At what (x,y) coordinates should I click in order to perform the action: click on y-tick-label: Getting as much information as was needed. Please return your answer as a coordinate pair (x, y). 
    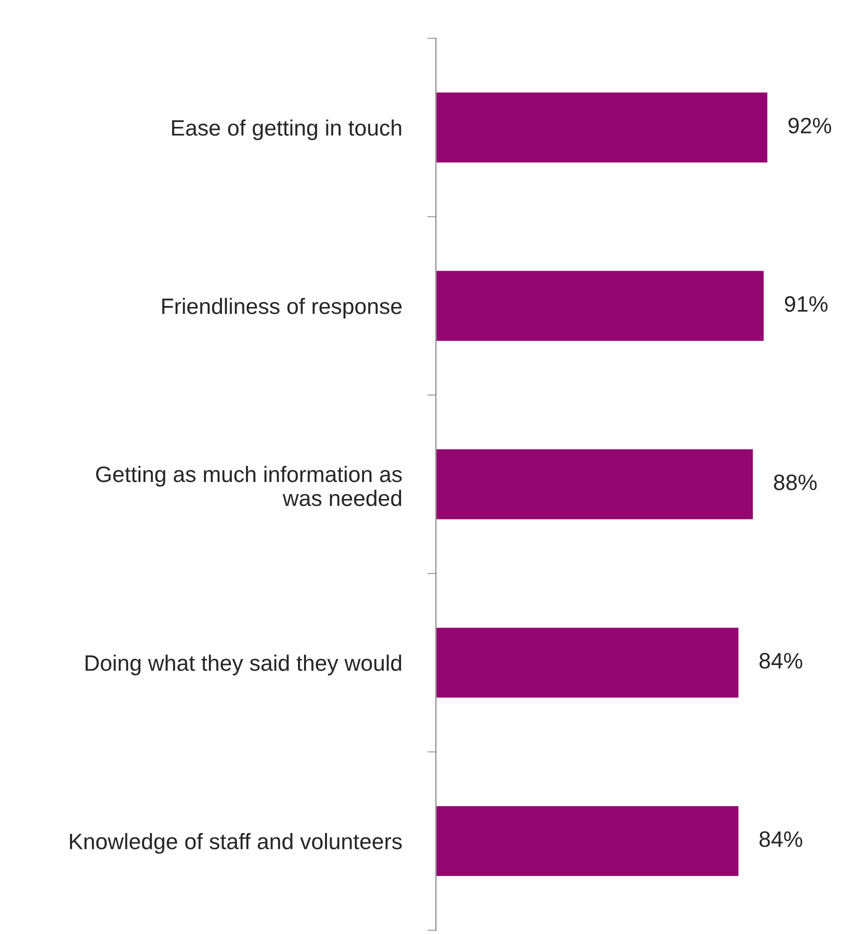
    Looking at the image, I should click on (249, 486).